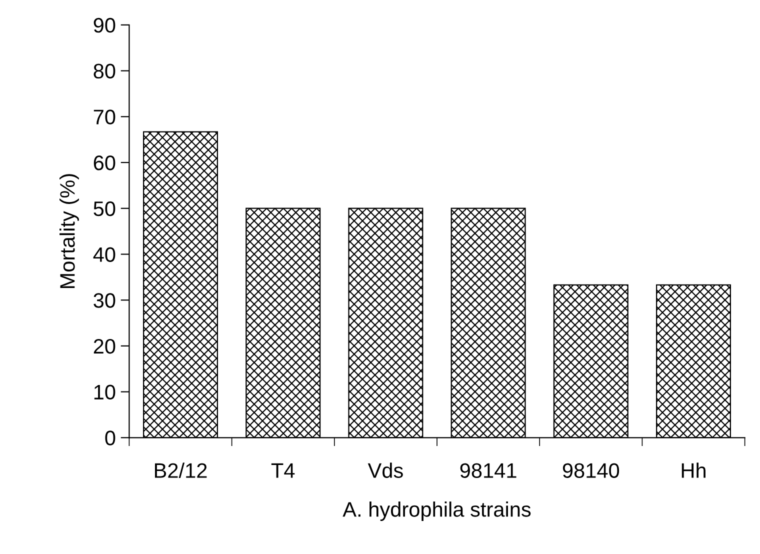  What do you see at coordinates (110, 438) in the screenshot?
I see `y-tick-label: 0` at bounding box center [110, 438].